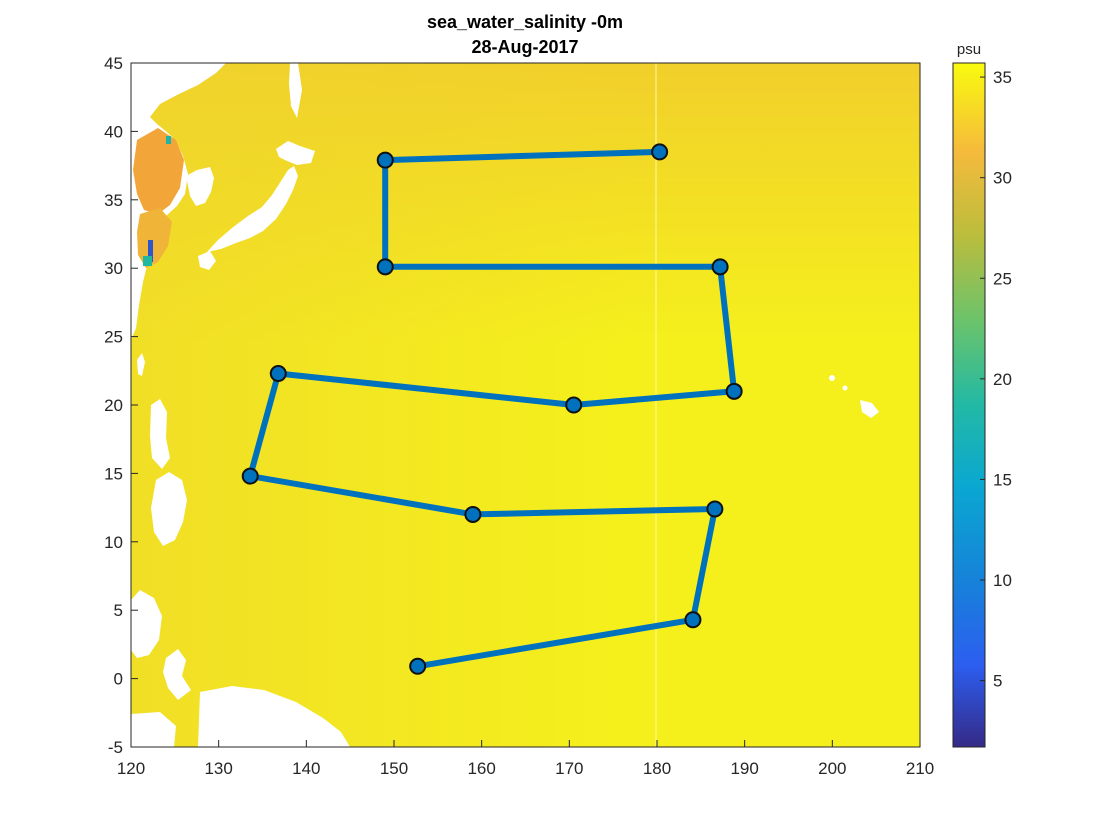 The height and width of the screenshot is (840, 1120). I want to click on colorbar-tick-label: 15, so click(1002, 479).